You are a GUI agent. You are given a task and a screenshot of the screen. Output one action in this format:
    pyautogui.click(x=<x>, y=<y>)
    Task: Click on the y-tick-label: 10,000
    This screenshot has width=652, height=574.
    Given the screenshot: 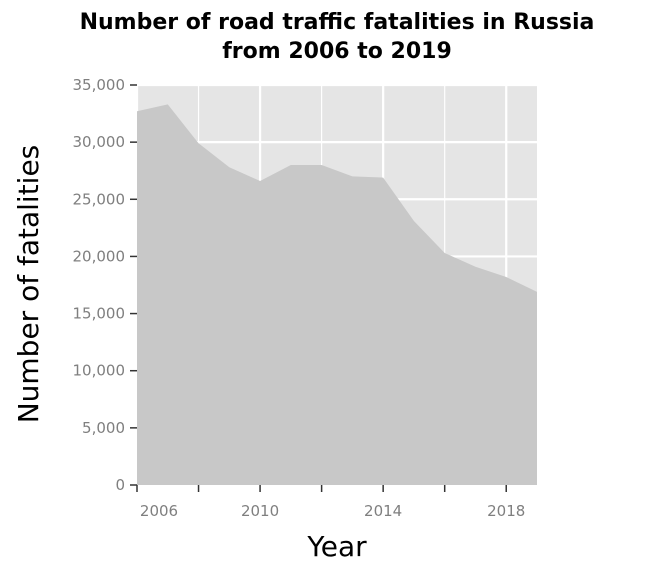 What is the action you would take?
    pyautogui.click(x=99, y=371)
    